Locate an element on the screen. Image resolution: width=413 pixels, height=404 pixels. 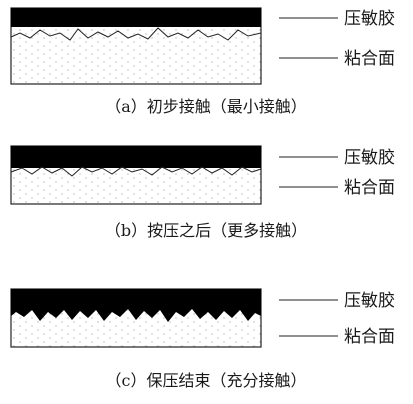
panel-b-top-label: 压敏胶 is located at coordinates (369, 158).